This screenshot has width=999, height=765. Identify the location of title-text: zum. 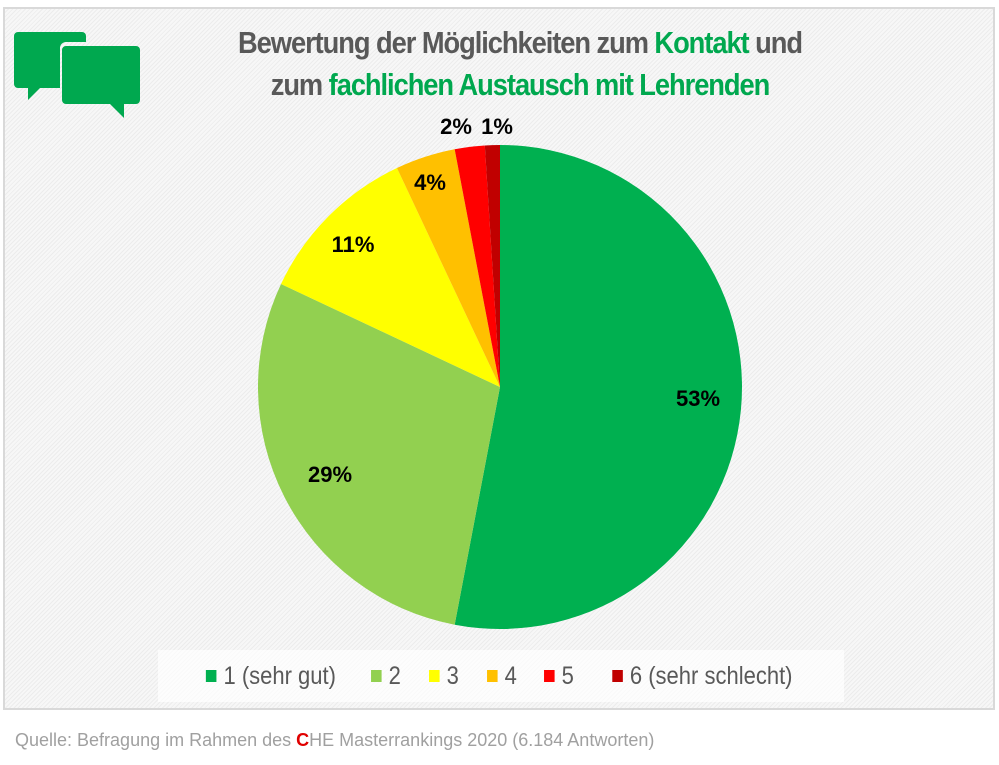
(299, 84).